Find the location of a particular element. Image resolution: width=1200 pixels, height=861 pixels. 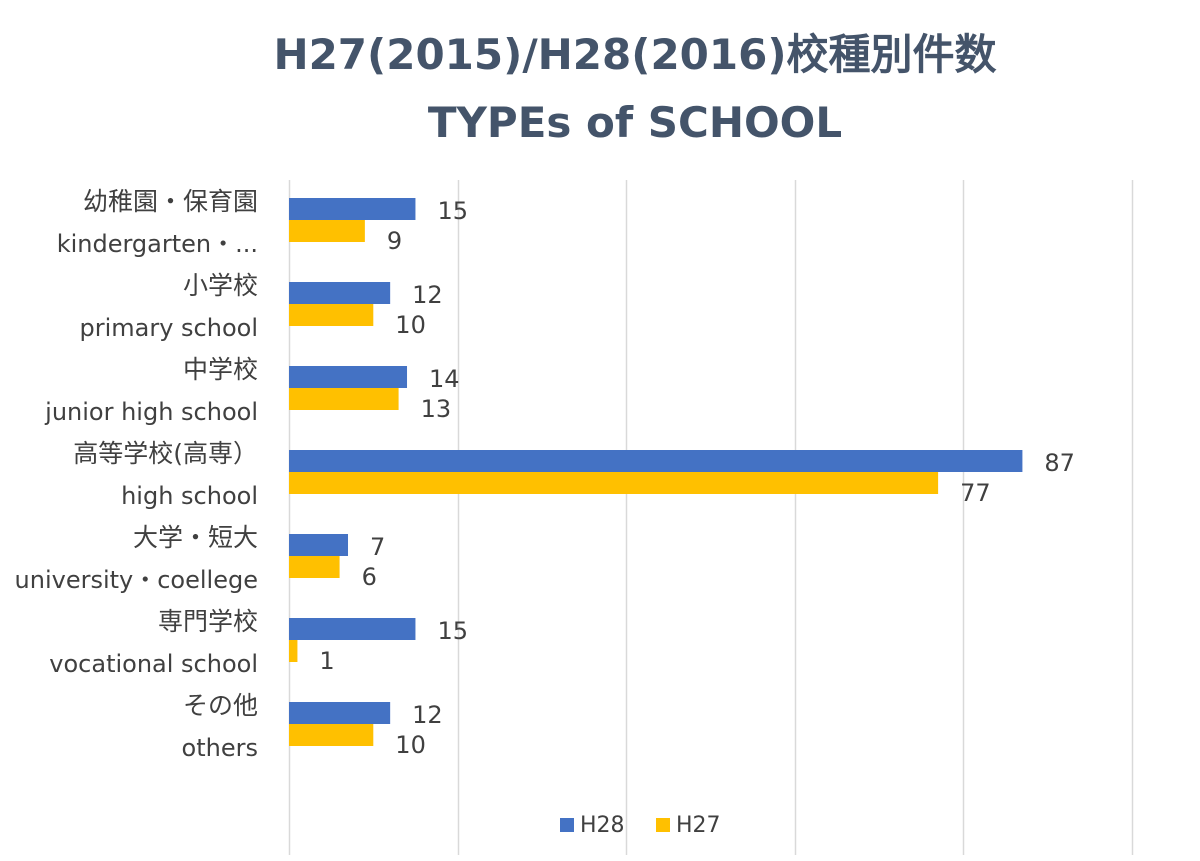

category-label-ja: 小学校 is located at coordinates (220, 285).